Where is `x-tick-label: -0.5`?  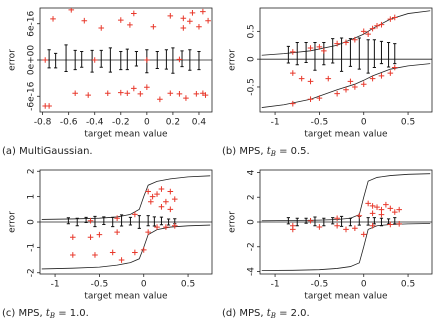
x-tick-label: -0.5 is located at coordinates (320, 285).